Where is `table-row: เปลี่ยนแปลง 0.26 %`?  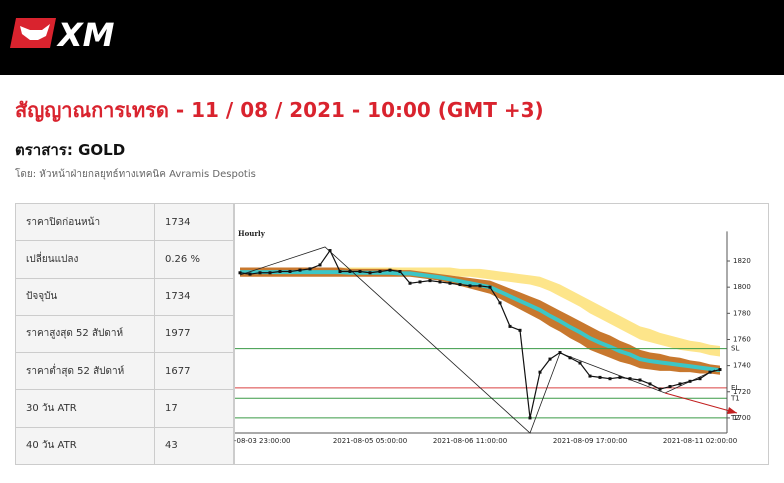
table-row: เปลี่ยนแปลง 0.26 % is located at coordinates (124, 259).